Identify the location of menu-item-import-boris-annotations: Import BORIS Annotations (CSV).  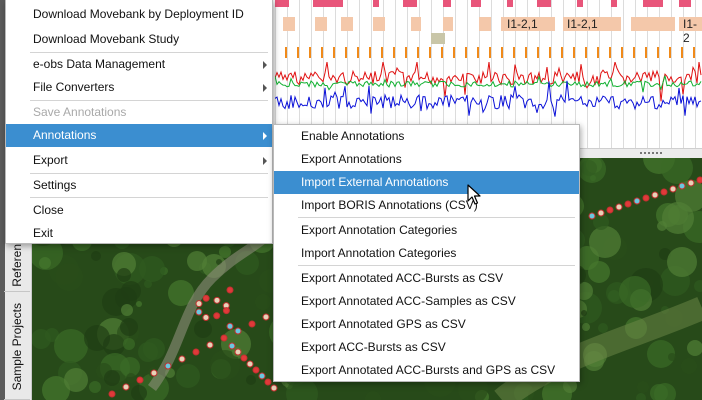
(426, 205).